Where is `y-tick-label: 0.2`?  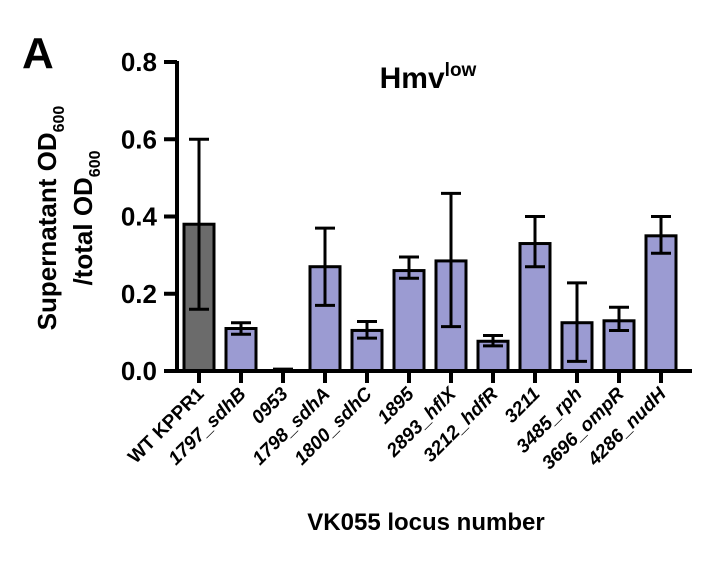 y-tick-label: 0.2 is located at coordinates (139, 294).